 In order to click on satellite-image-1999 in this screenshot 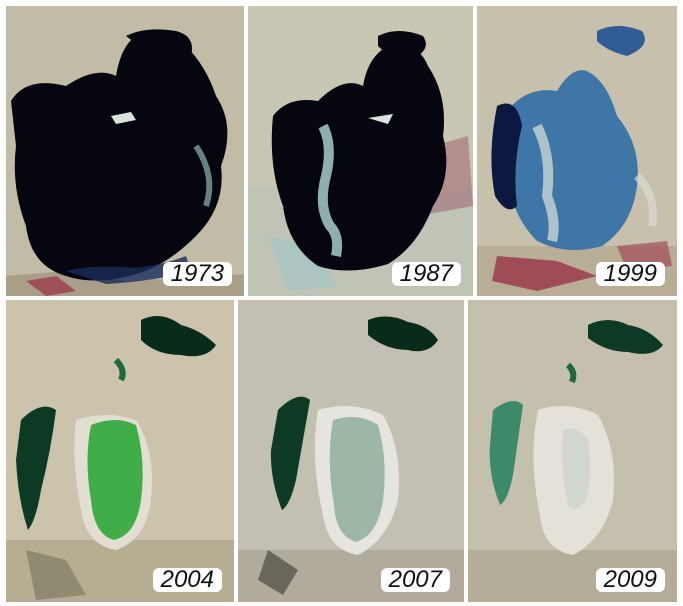, I will do `click(577, 151)`.